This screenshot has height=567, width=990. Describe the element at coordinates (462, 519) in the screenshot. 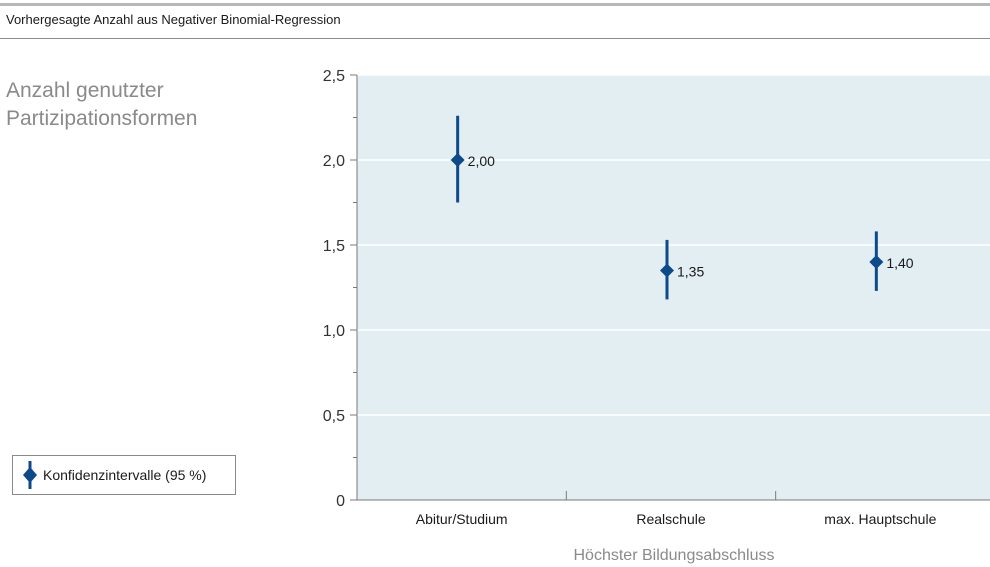

I see `x-category-label: Abitur/Studium` at that location.